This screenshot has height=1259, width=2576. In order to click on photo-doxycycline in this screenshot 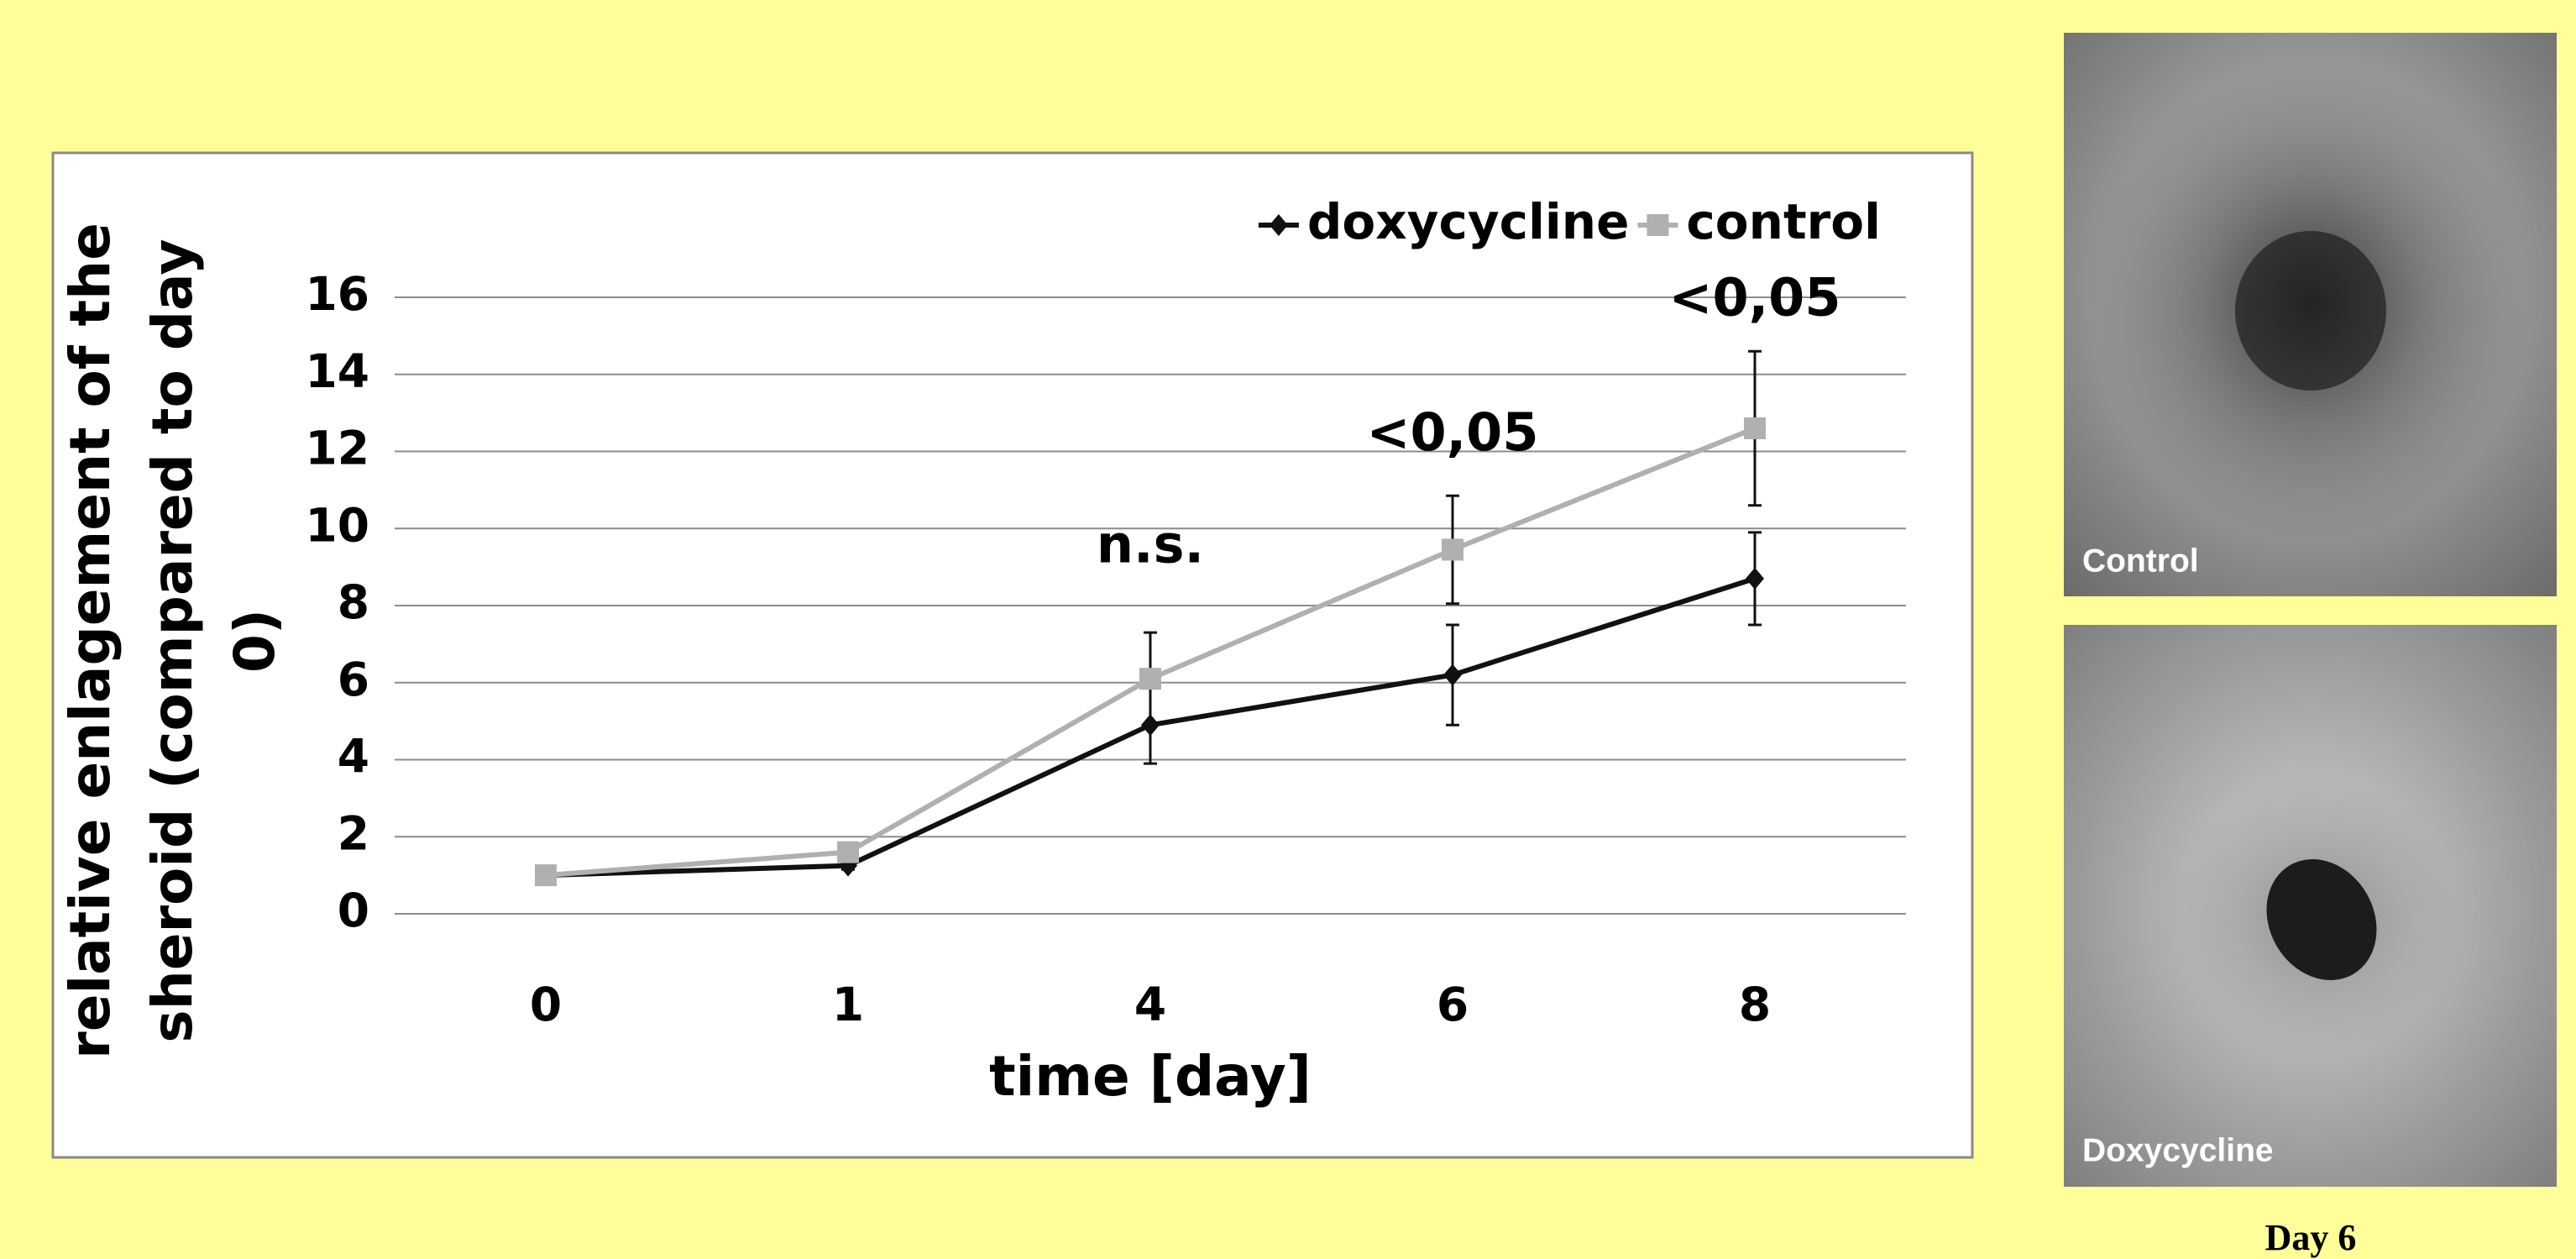, I will do `click(2311, 906)`.